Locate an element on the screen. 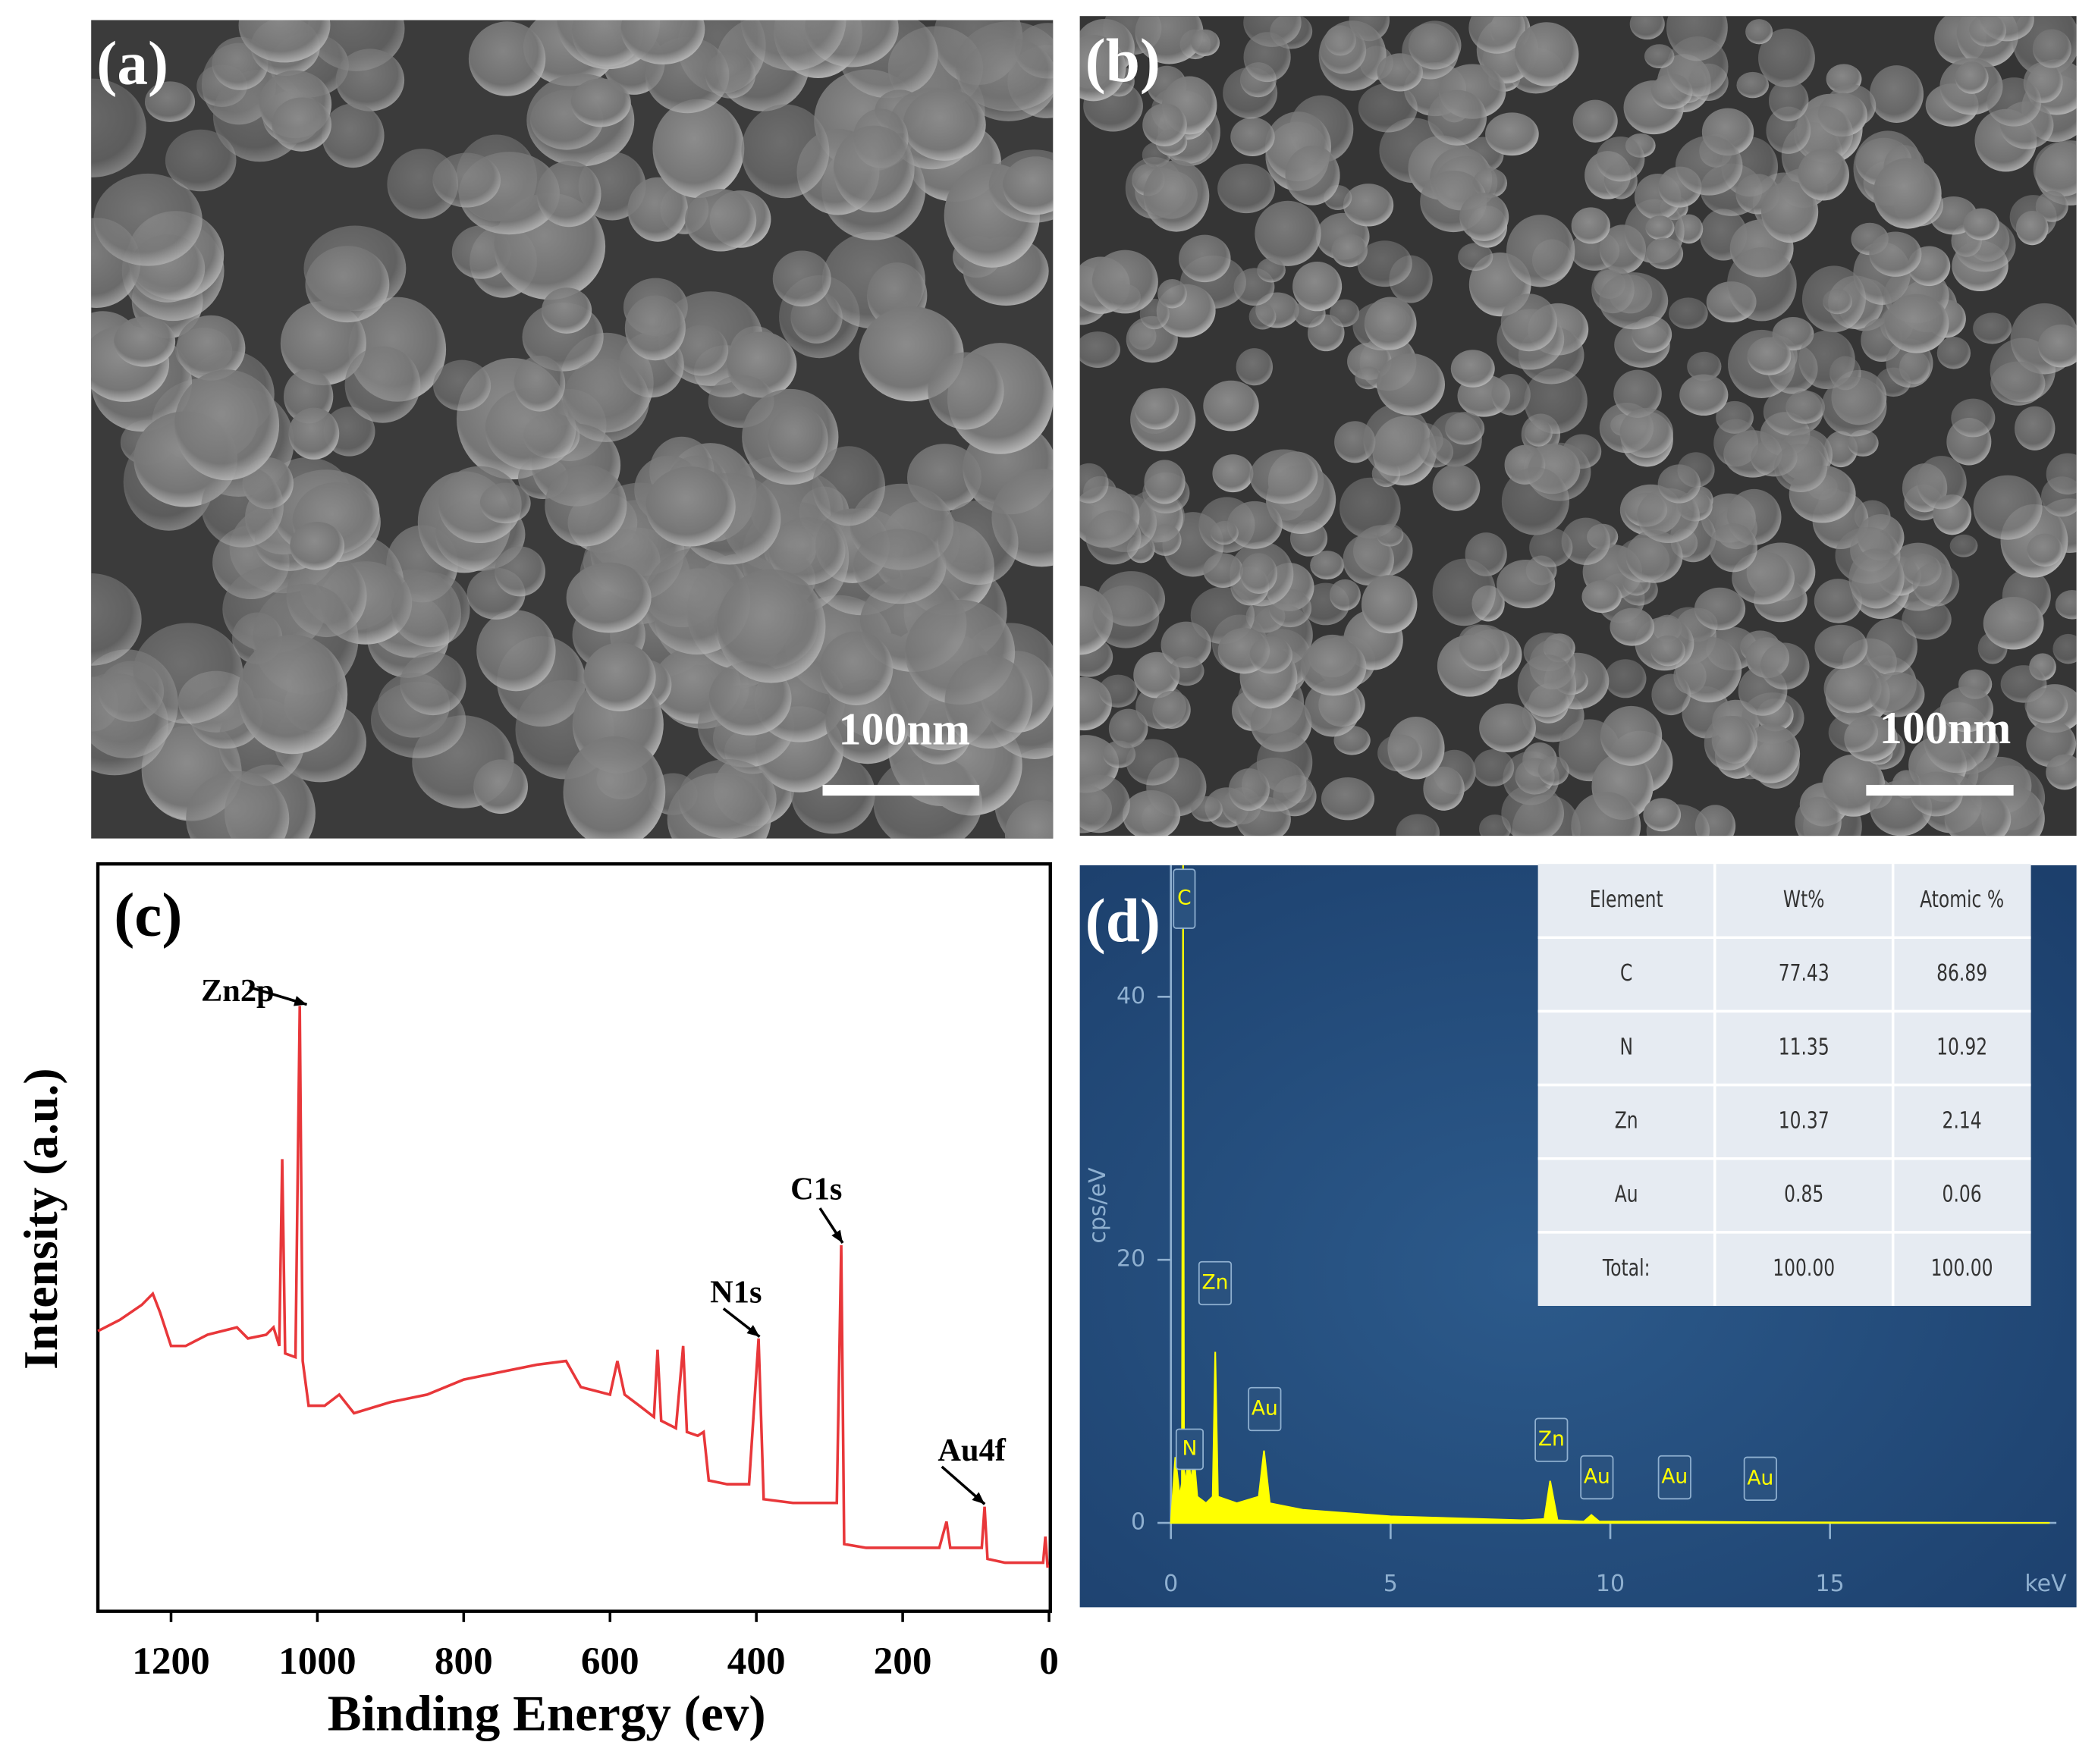 The height and width of the screenshot is (1764, 2098). table-header: Element is located at coordinates (1627, 900).